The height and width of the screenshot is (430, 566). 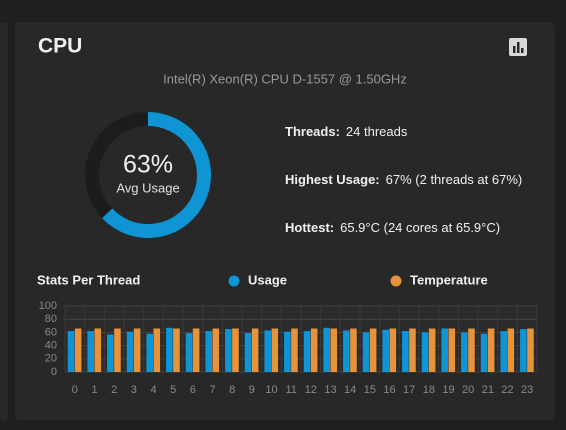 What do you see at coordinates (454, 179) in the screenshot?
I see `stat-value: 67% (2 threads at 67%)` at bounding box center [454, 179].